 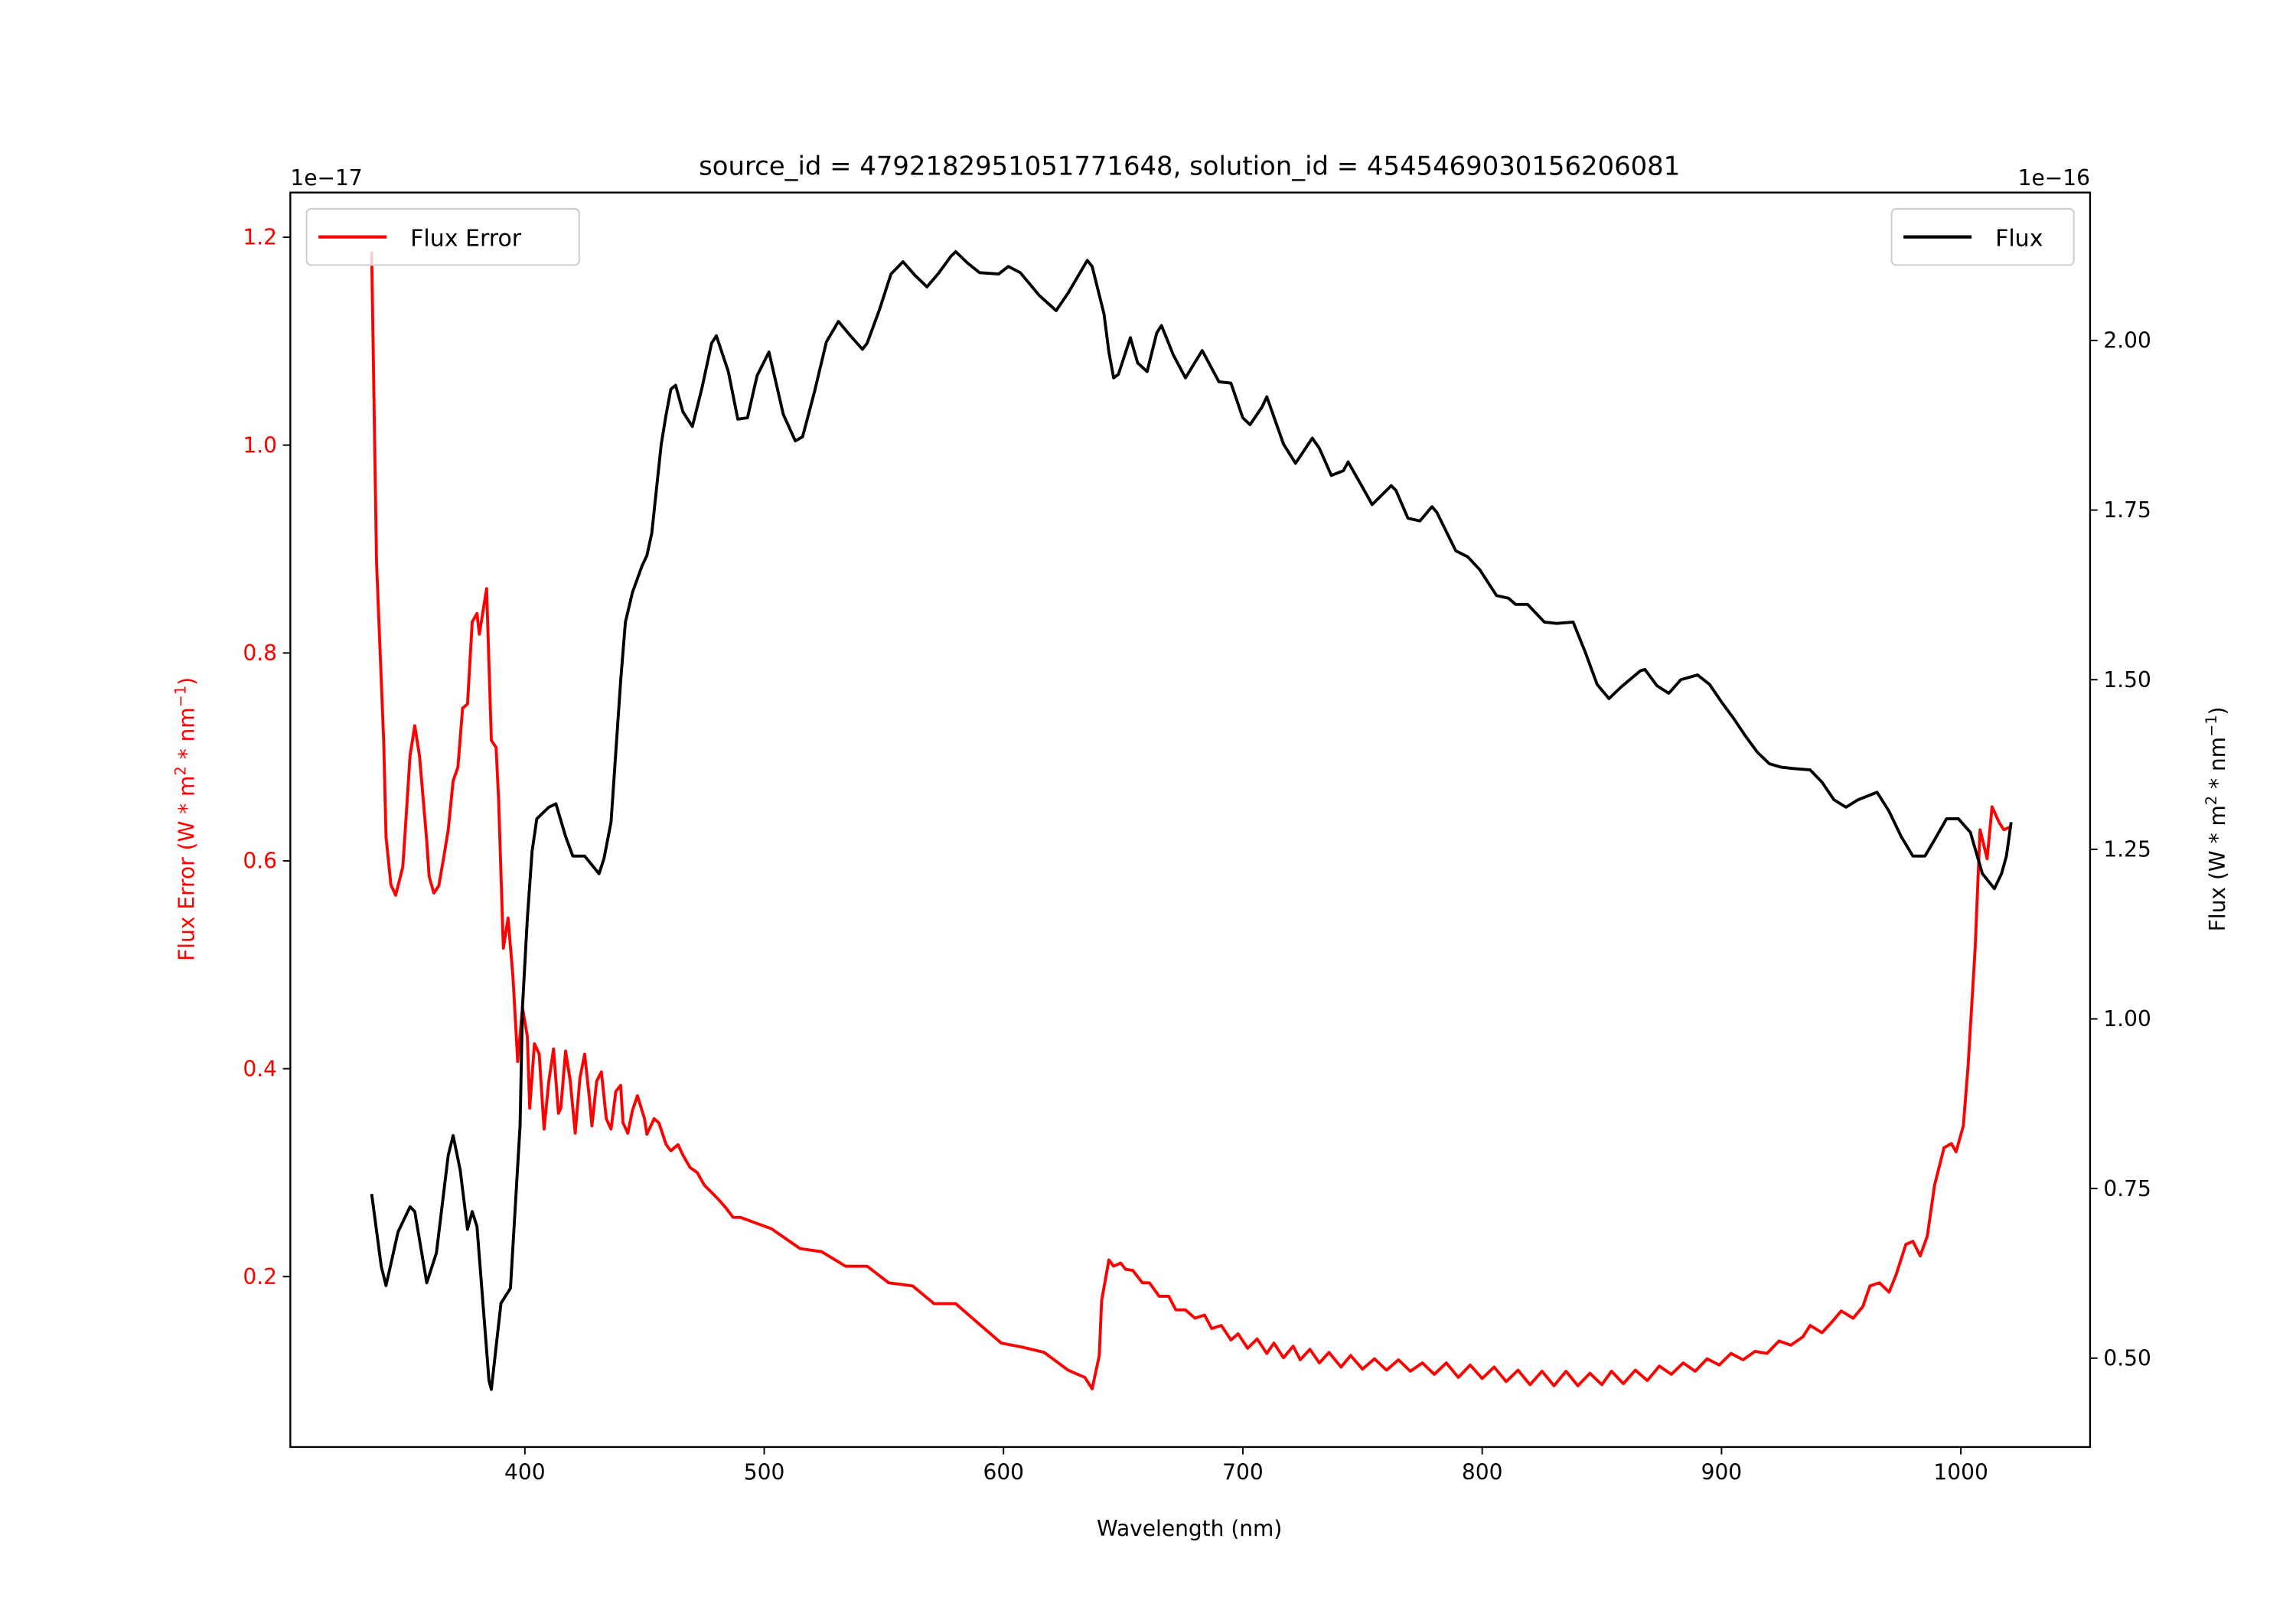 I want to click on x-tick-label: 900, so click(x=1722, y=1473).